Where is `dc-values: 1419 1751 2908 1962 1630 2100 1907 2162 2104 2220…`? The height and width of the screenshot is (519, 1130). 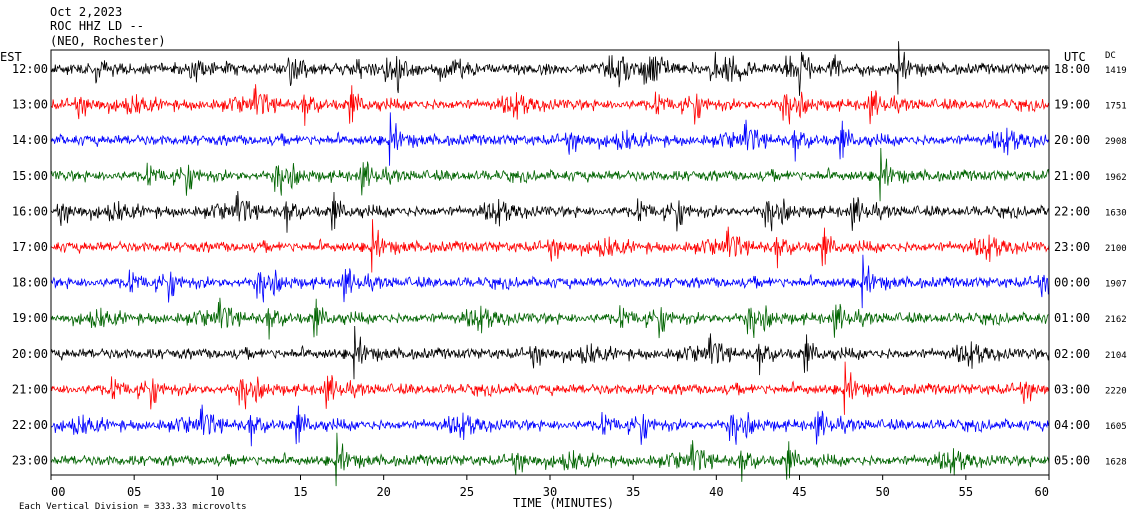
dc-values: 1419 1751 2908 1962 1630 2100 1907 2162 2104 2220… is located at coordinates (1116, 267).